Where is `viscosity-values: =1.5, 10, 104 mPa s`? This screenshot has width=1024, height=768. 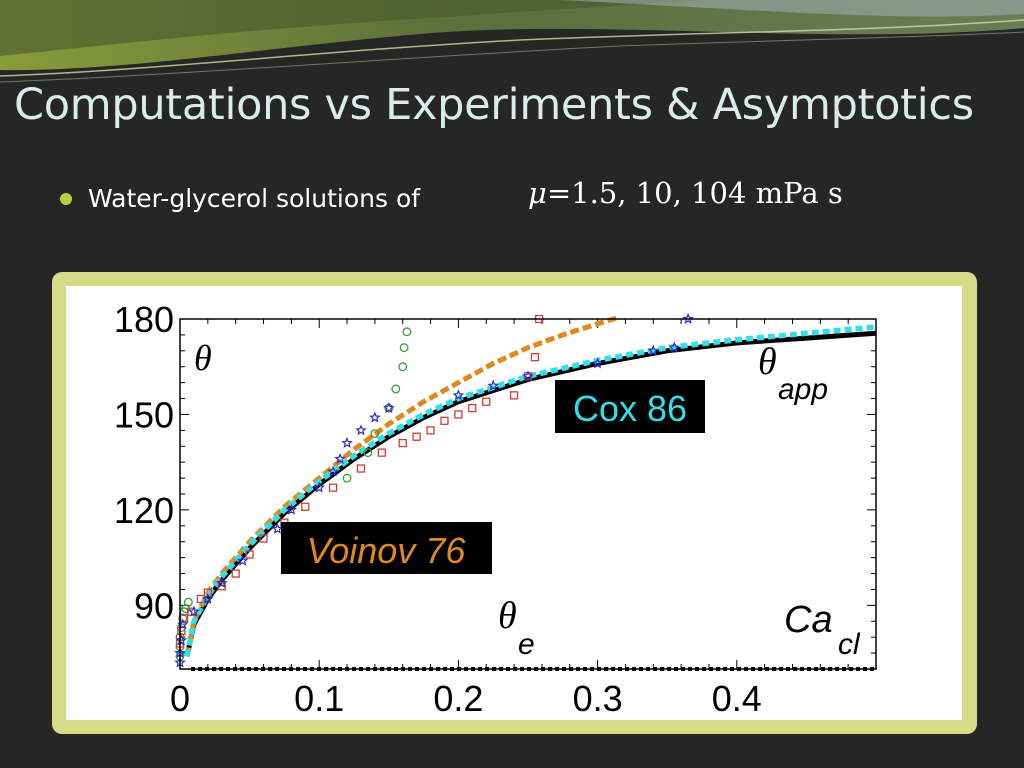 viscosity-values: =1.5, 10, 104 mPa s is located at coordinates (694, 193).